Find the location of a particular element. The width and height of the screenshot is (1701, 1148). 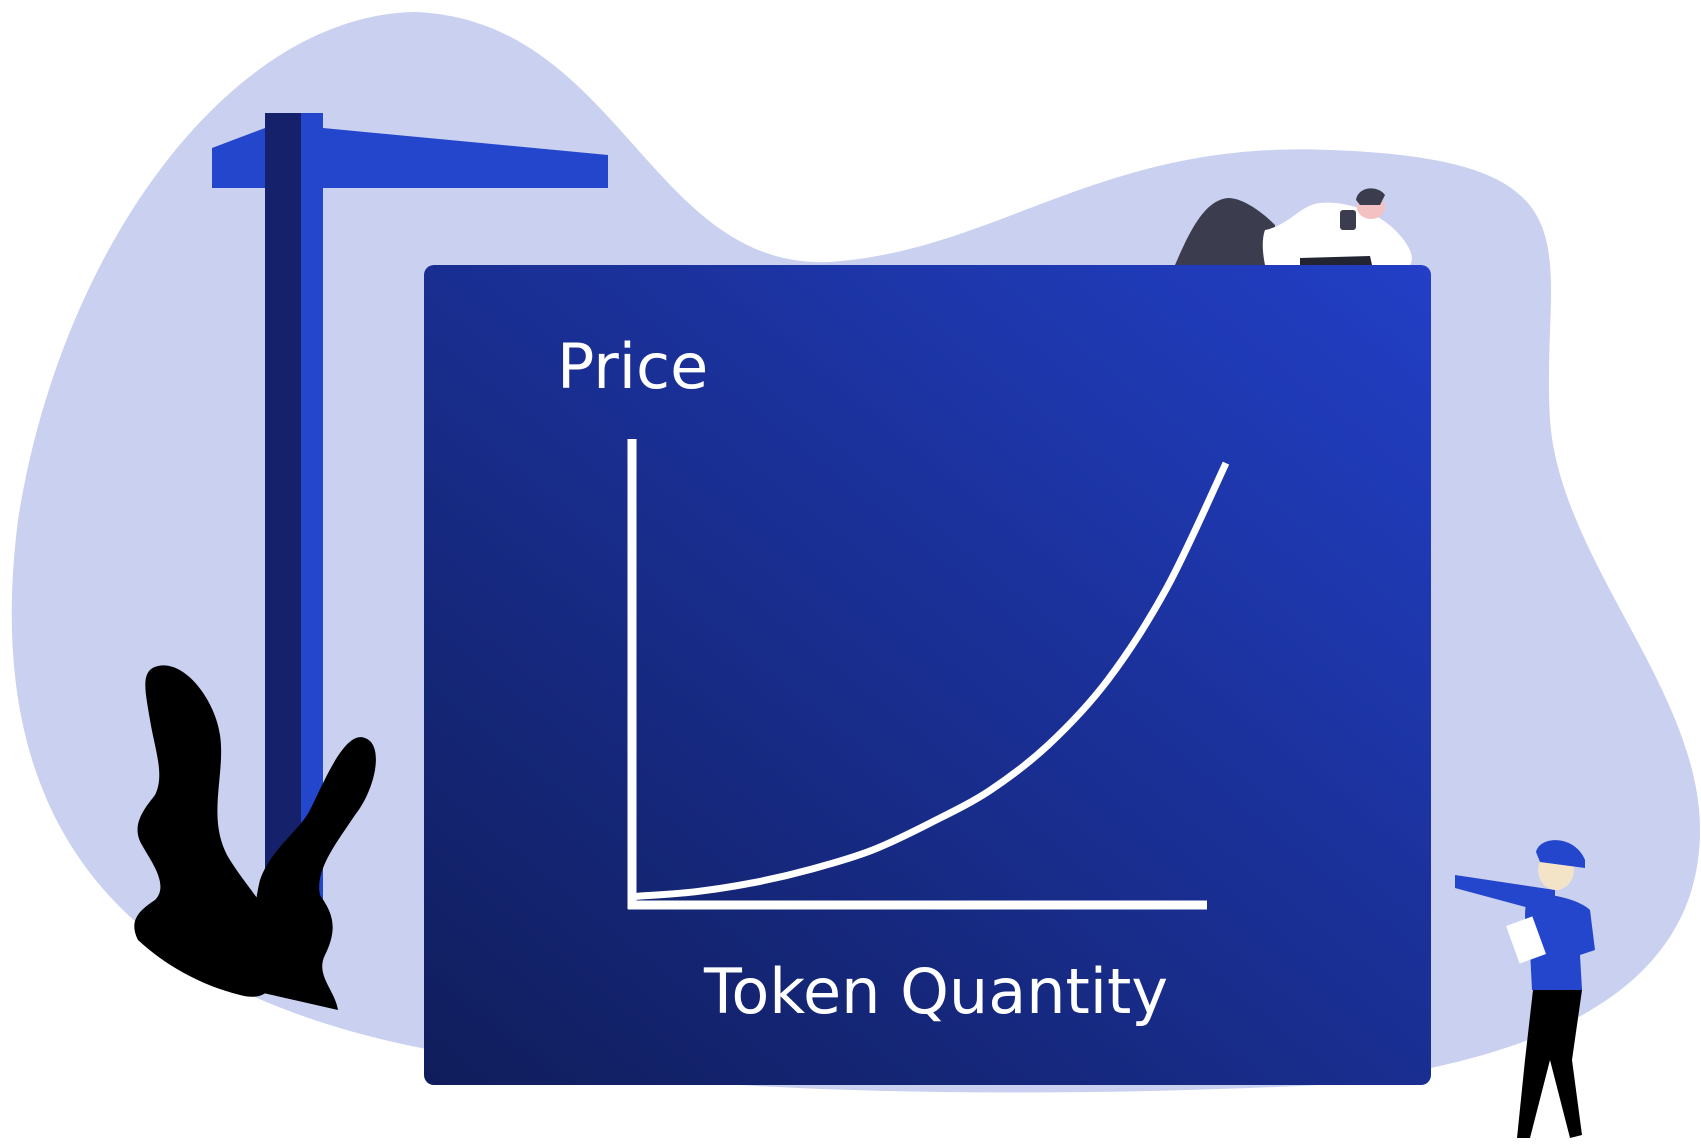

x-axis-title: Token Quantity is located at coordinates (936, 991).